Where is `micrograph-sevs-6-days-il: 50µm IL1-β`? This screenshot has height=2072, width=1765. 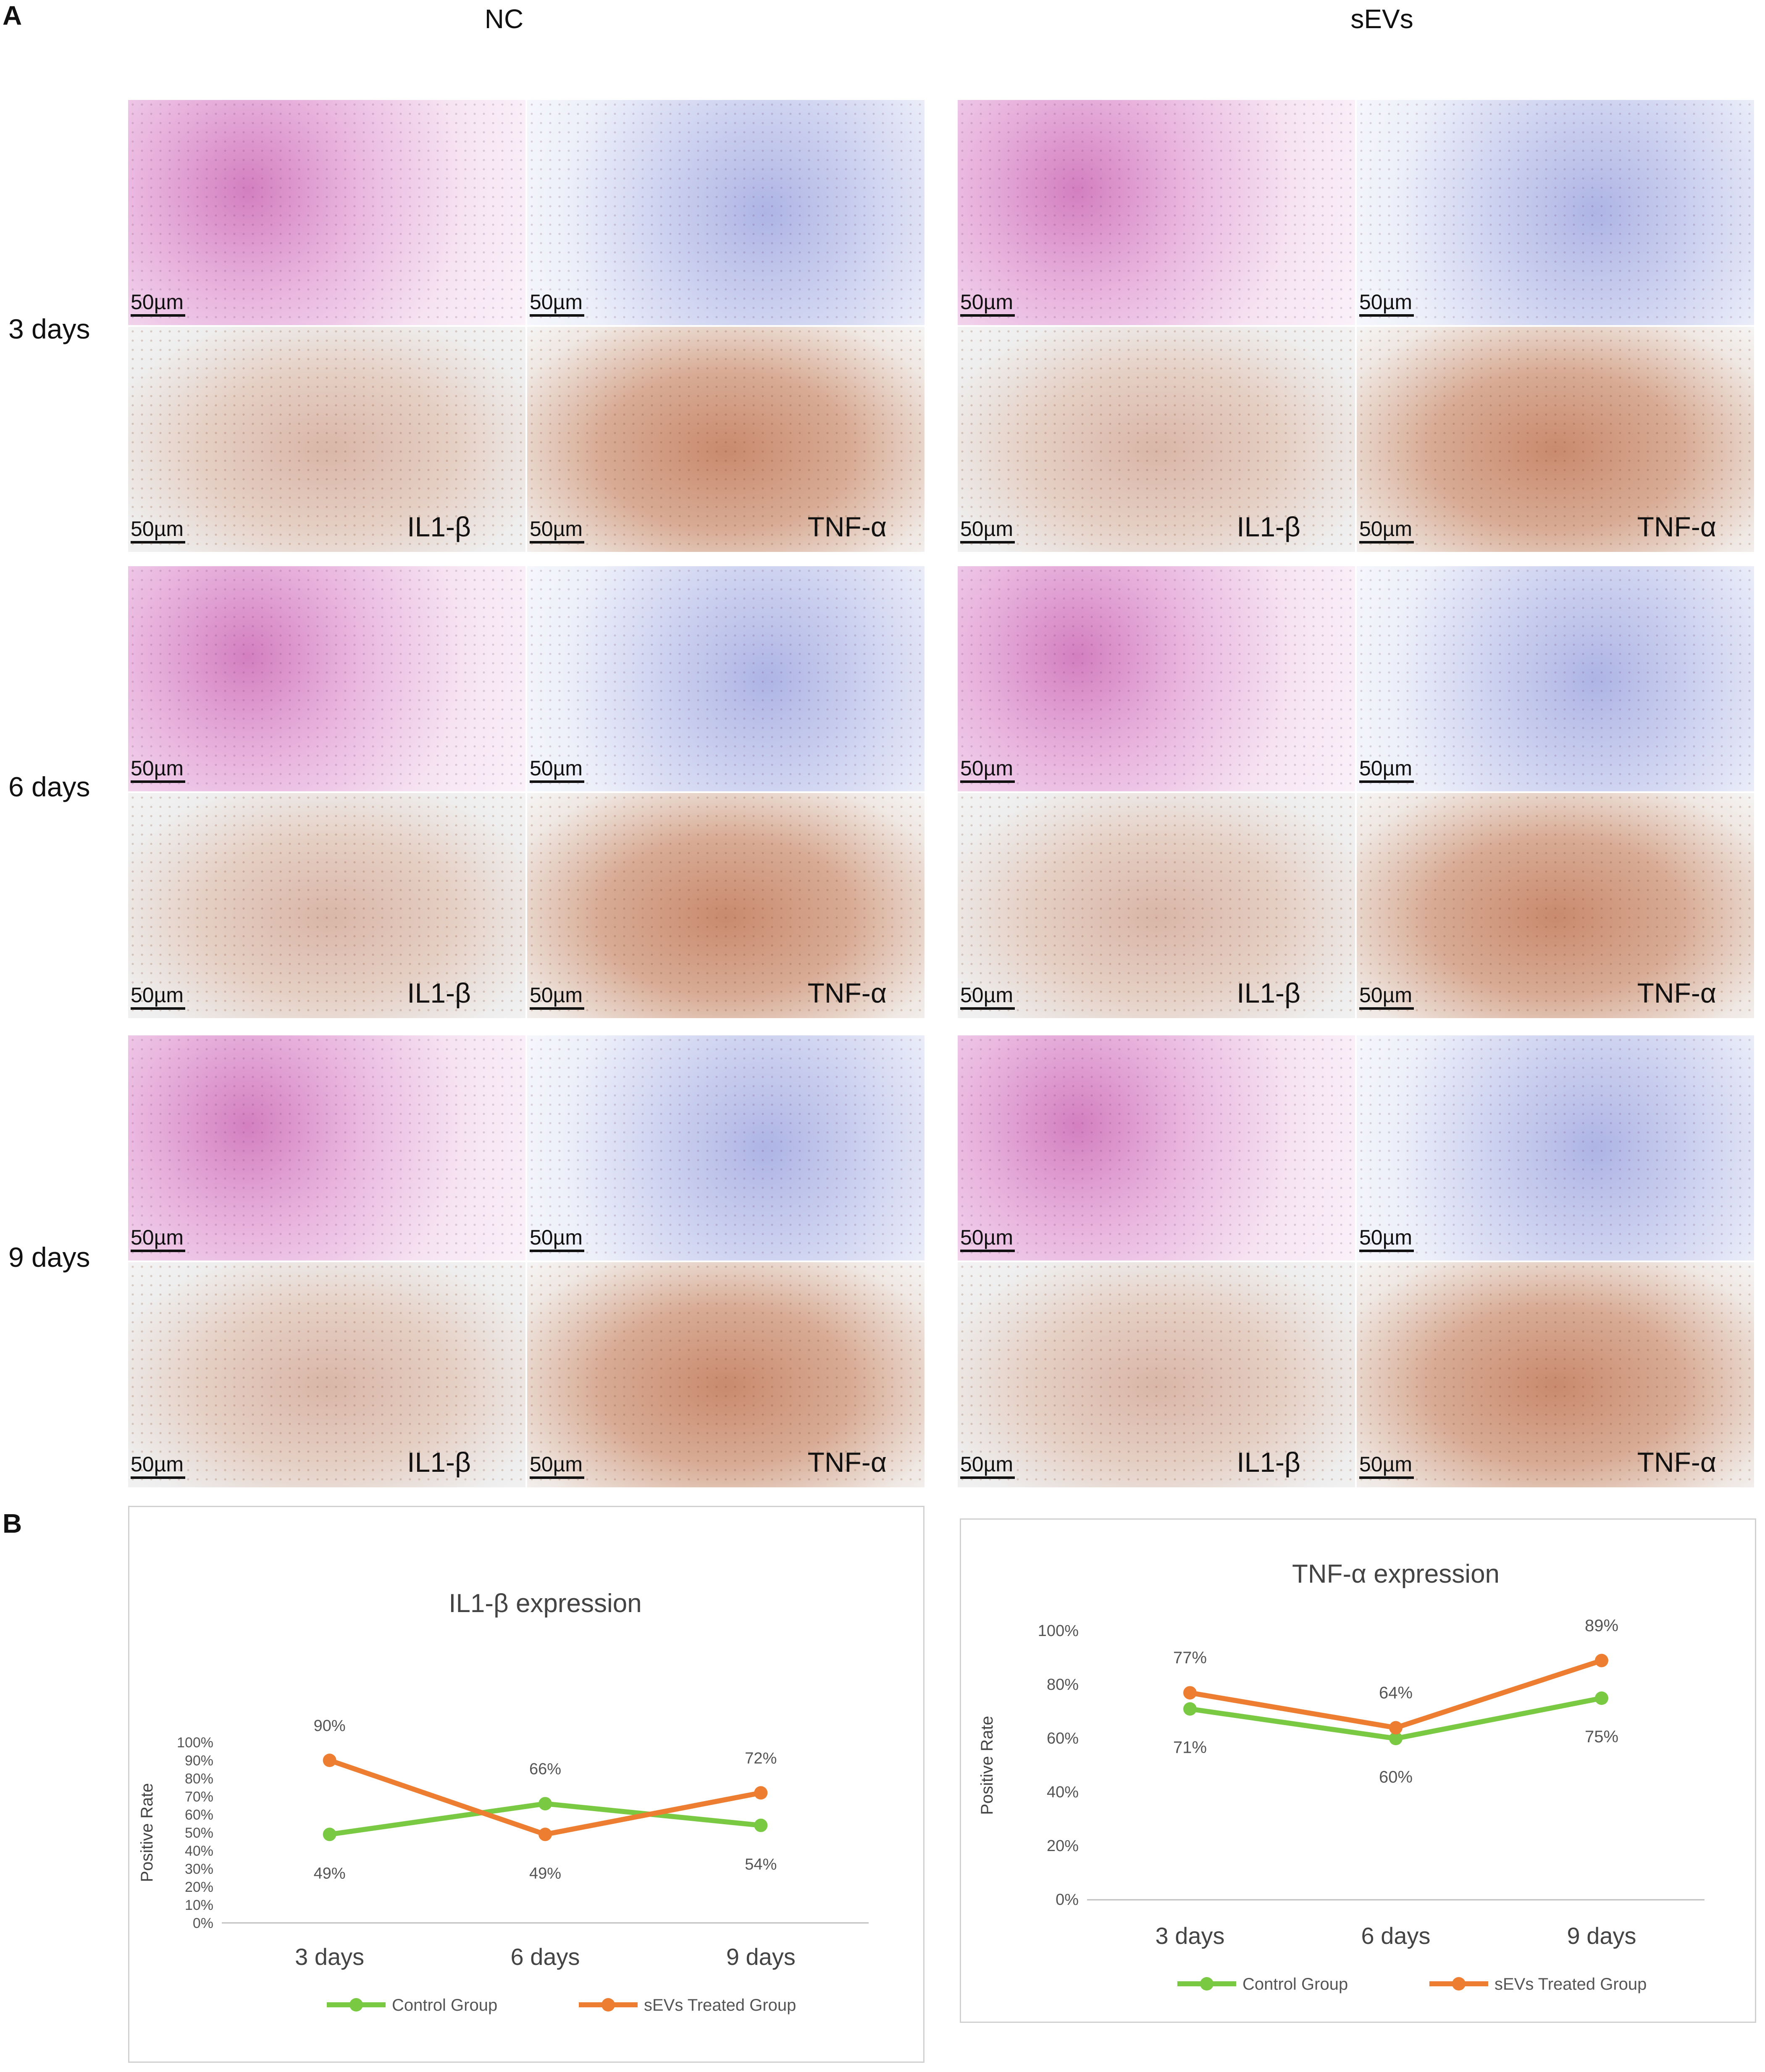 micrograph-sevs-6-days-il: 50µm IL1-β is located at coordinates (1156, 905).